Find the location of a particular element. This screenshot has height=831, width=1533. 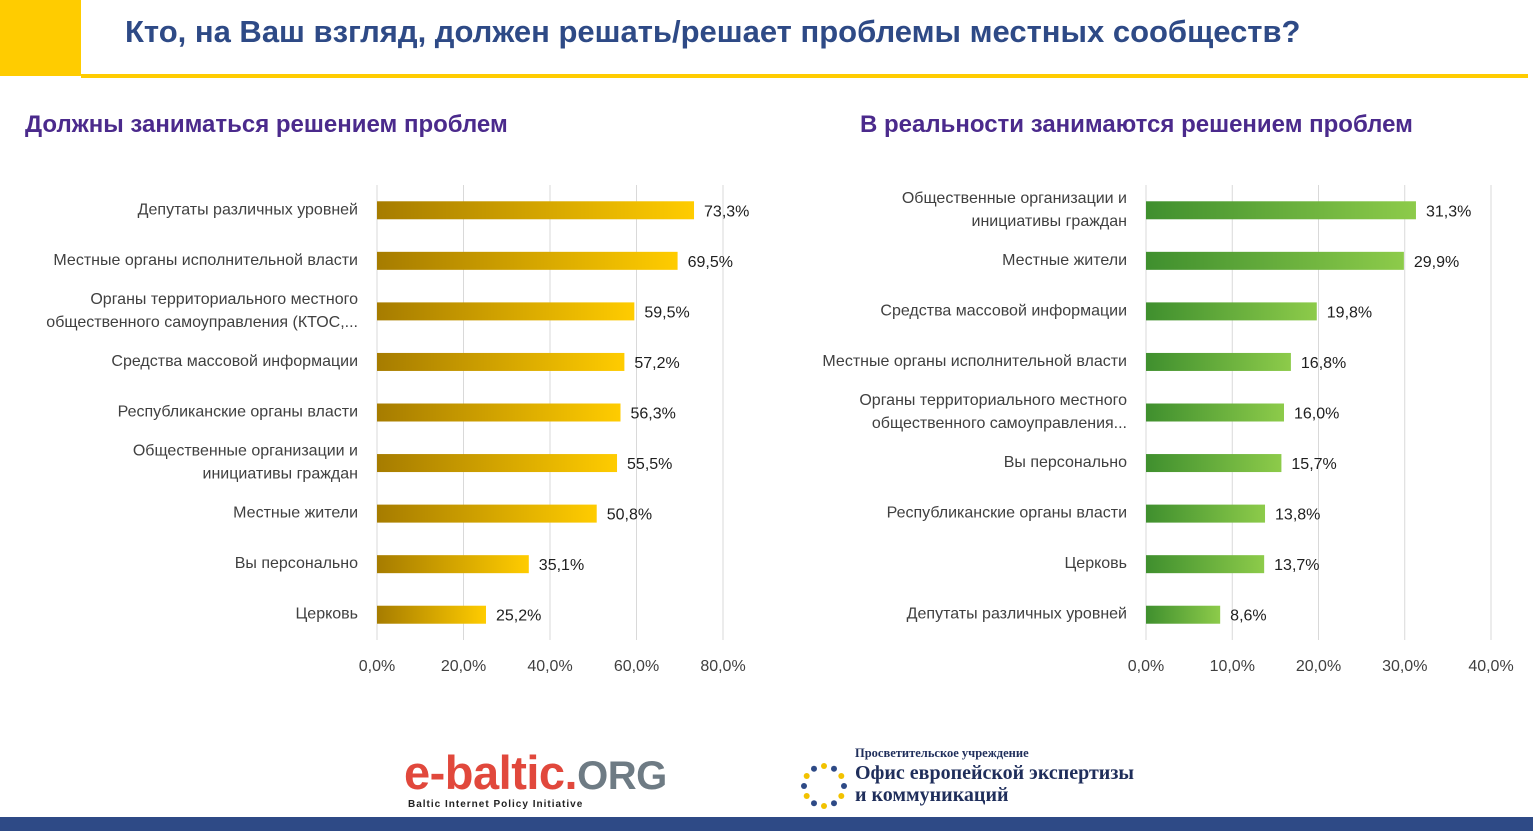

left-chart-title: Должны заниматься решением проблем is located at coordinates (266, 124).